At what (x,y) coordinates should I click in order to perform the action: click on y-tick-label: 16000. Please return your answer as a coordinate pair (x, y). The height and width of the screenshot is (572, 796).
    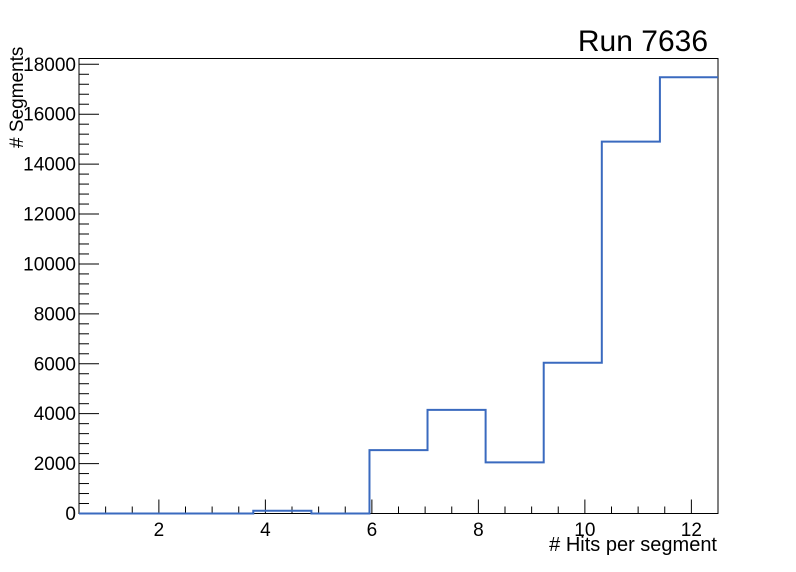
    Looking at the image, I should click on (49, 115).